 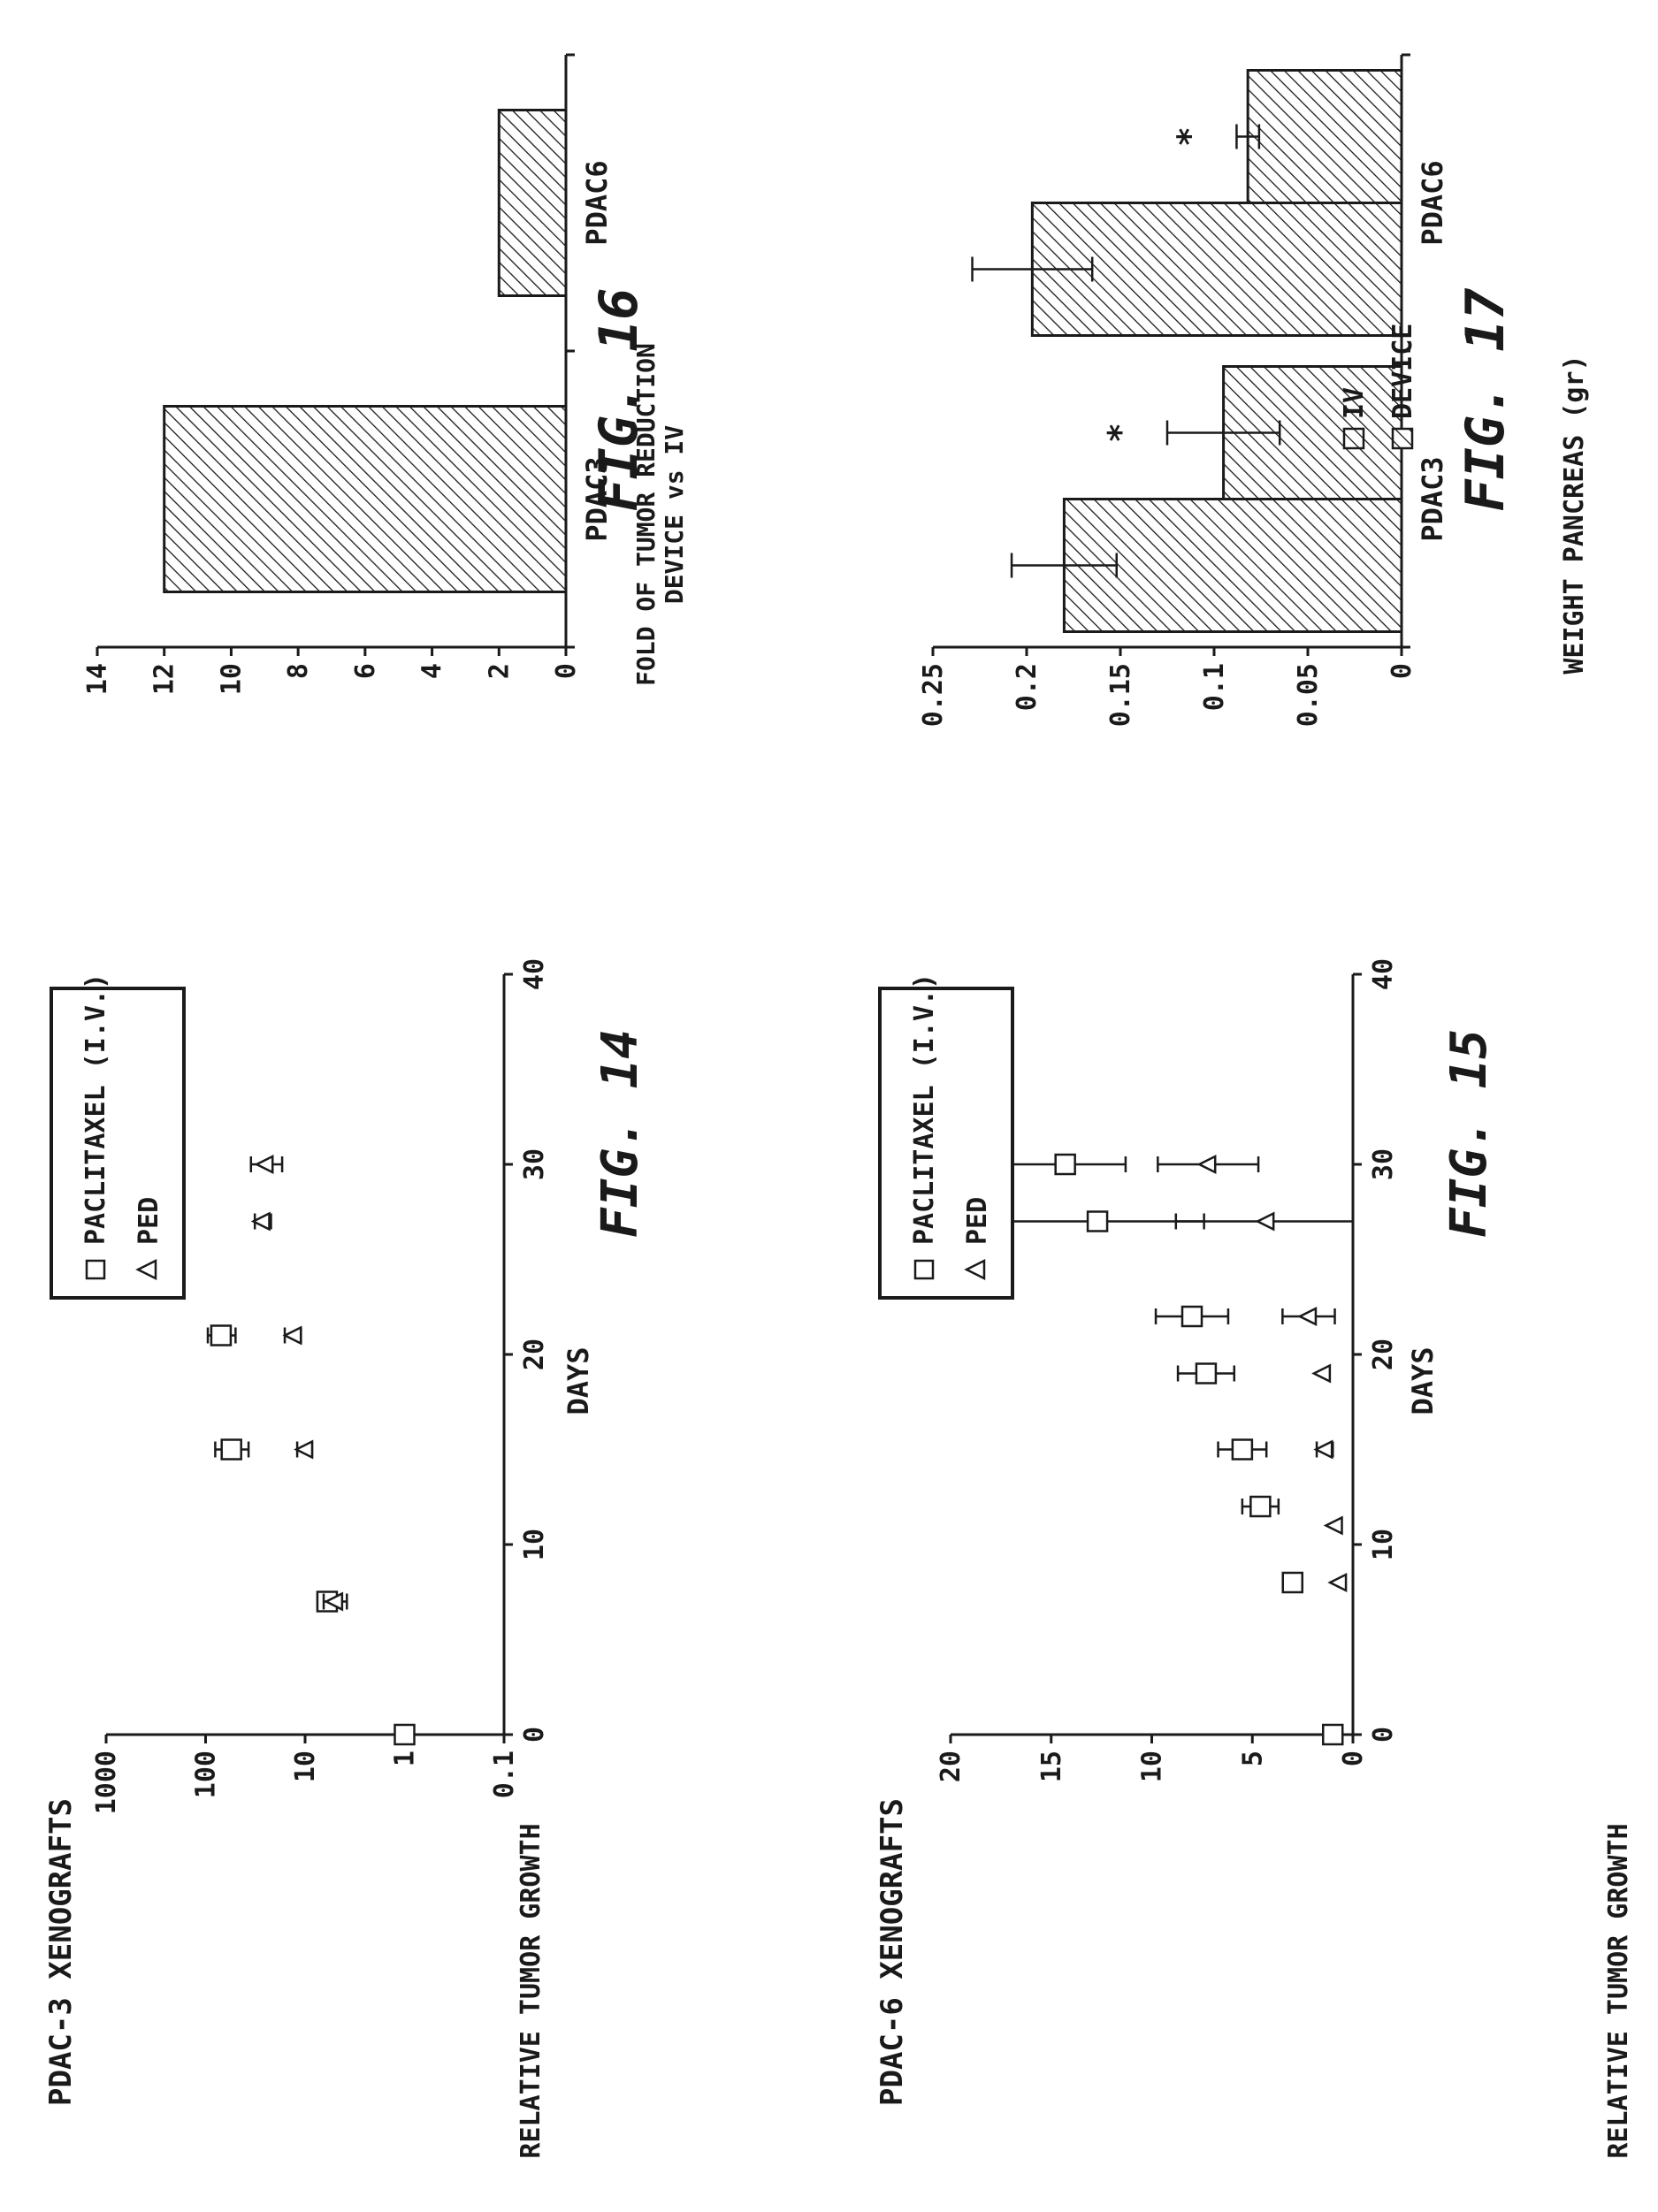 What do you see at coordinates (597, 498) in the screenshot?
I see `fig16-category-label: PDAC3` at bounding box center [597, 498].